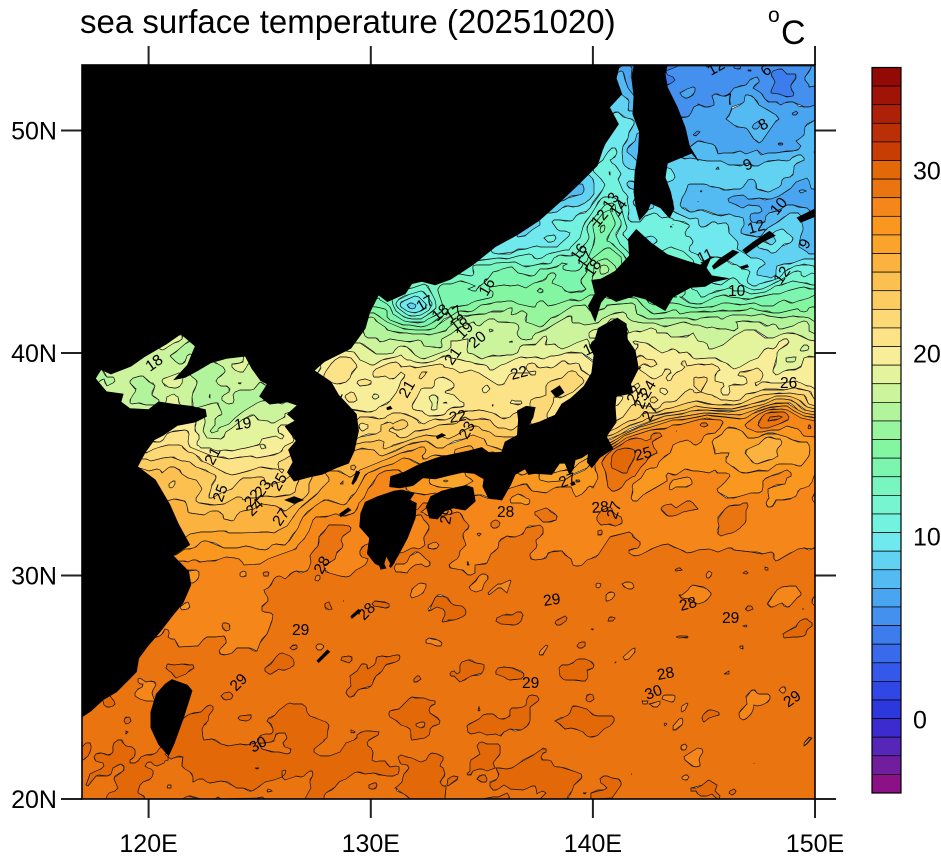 The image size is (941, 863). Describe the element at coordinates (34, 132) in the screenshot. I see `svg-text: 50N` at that location.